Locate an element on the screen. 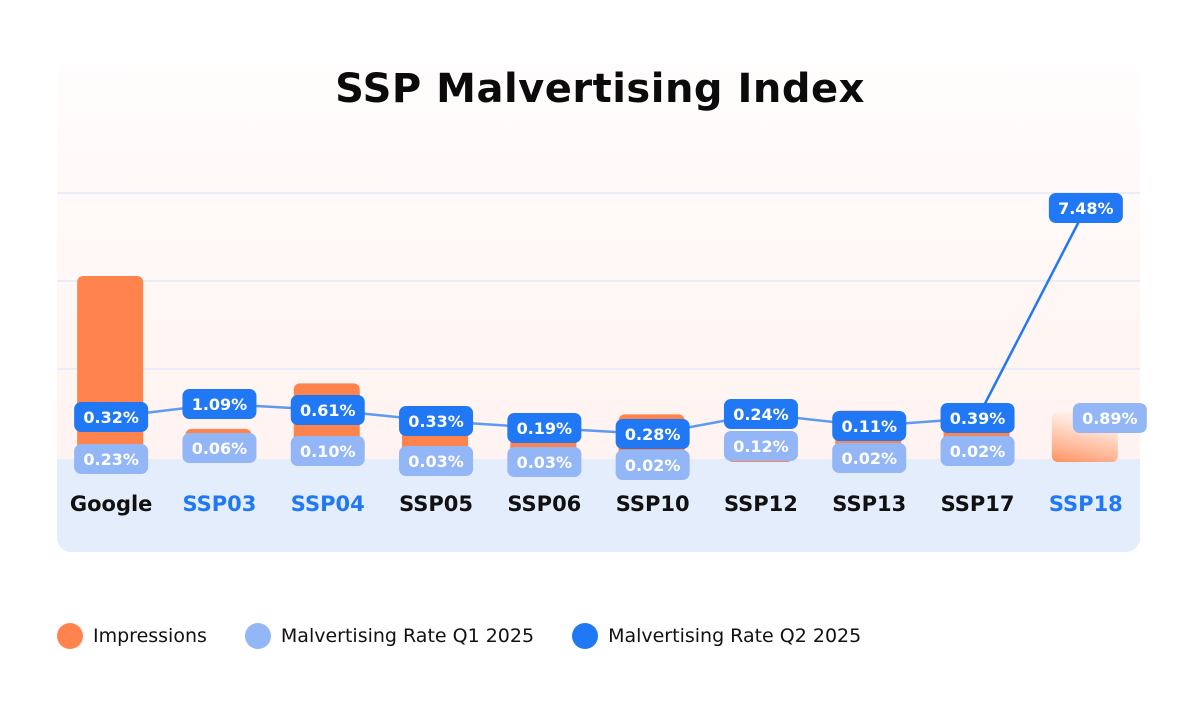 The height and width of the screenshot is (717, 1200). q1-data-label: 0.89% is located at coordinates (1110, 418).